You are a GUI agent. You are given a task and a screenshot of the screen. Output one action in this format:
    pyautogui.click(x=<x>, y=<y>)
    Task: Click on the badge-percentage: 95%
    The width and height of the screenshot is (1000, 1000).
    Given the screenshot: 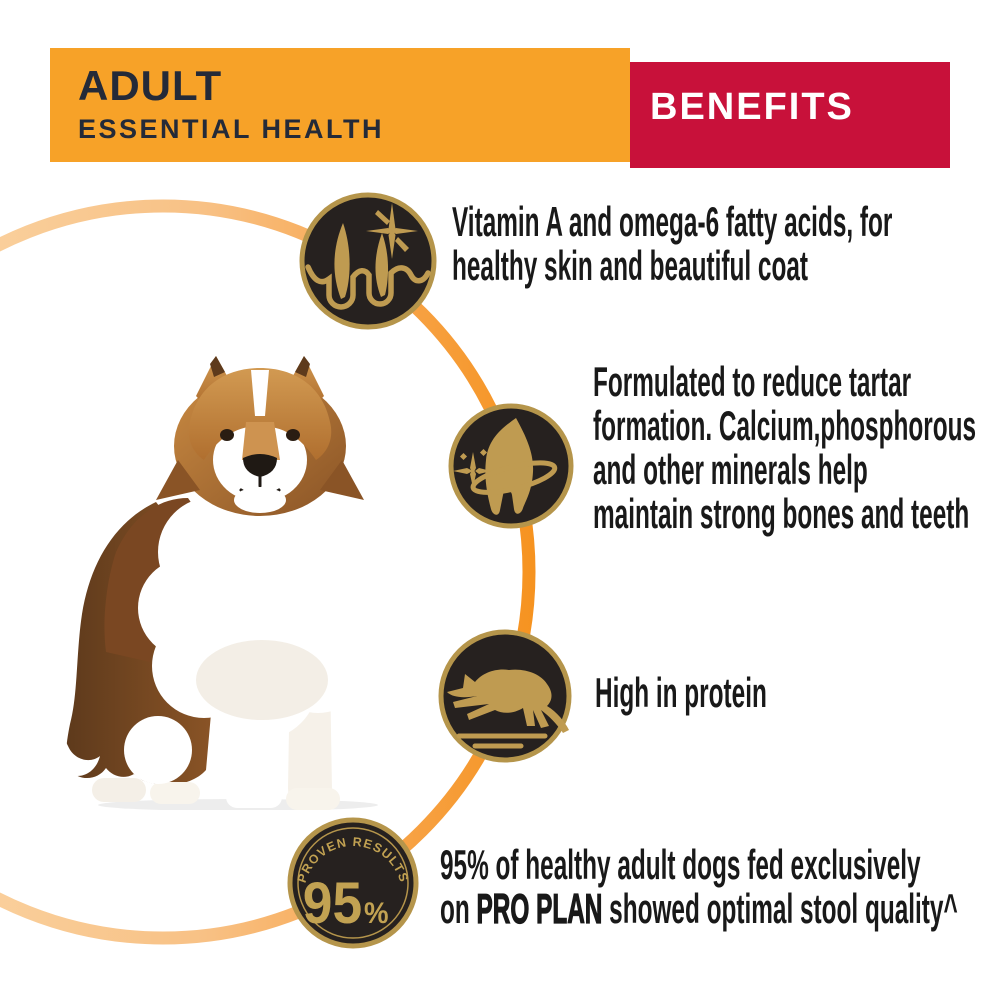 What is the action you would take?
    pyautogui.click(x=346, y=903)
    